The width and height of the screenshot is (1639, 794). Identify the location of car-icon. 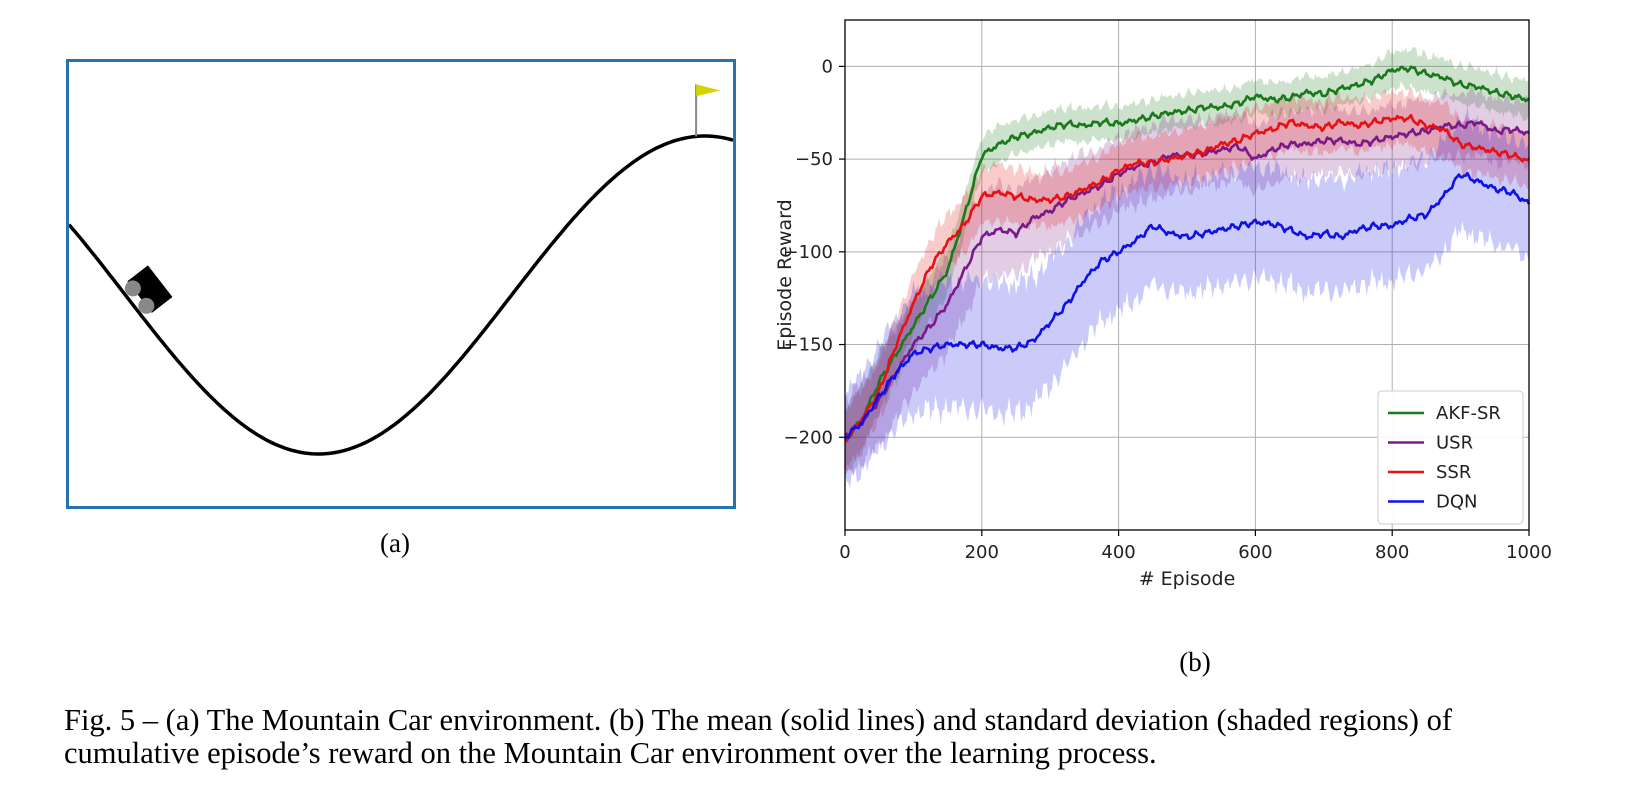
(148, 289).